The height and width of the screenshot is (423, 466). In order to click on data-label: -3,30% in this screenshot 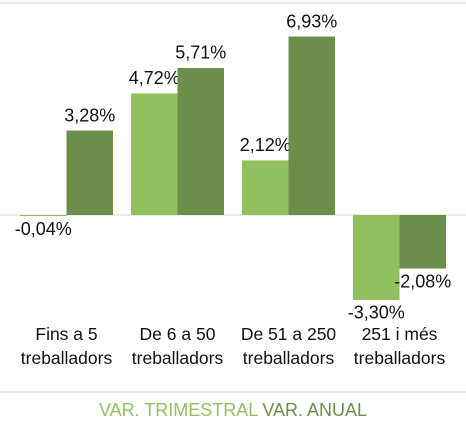, I will do `click(376, 313)`.